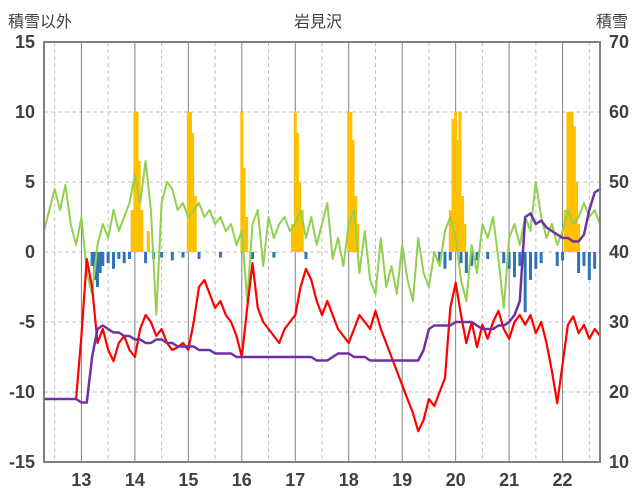 This screenshot has height=501, width=636. Describe the element at coordinates (27, 322) in the screenshot. I see `y-left-tick-label: -5` at that location.